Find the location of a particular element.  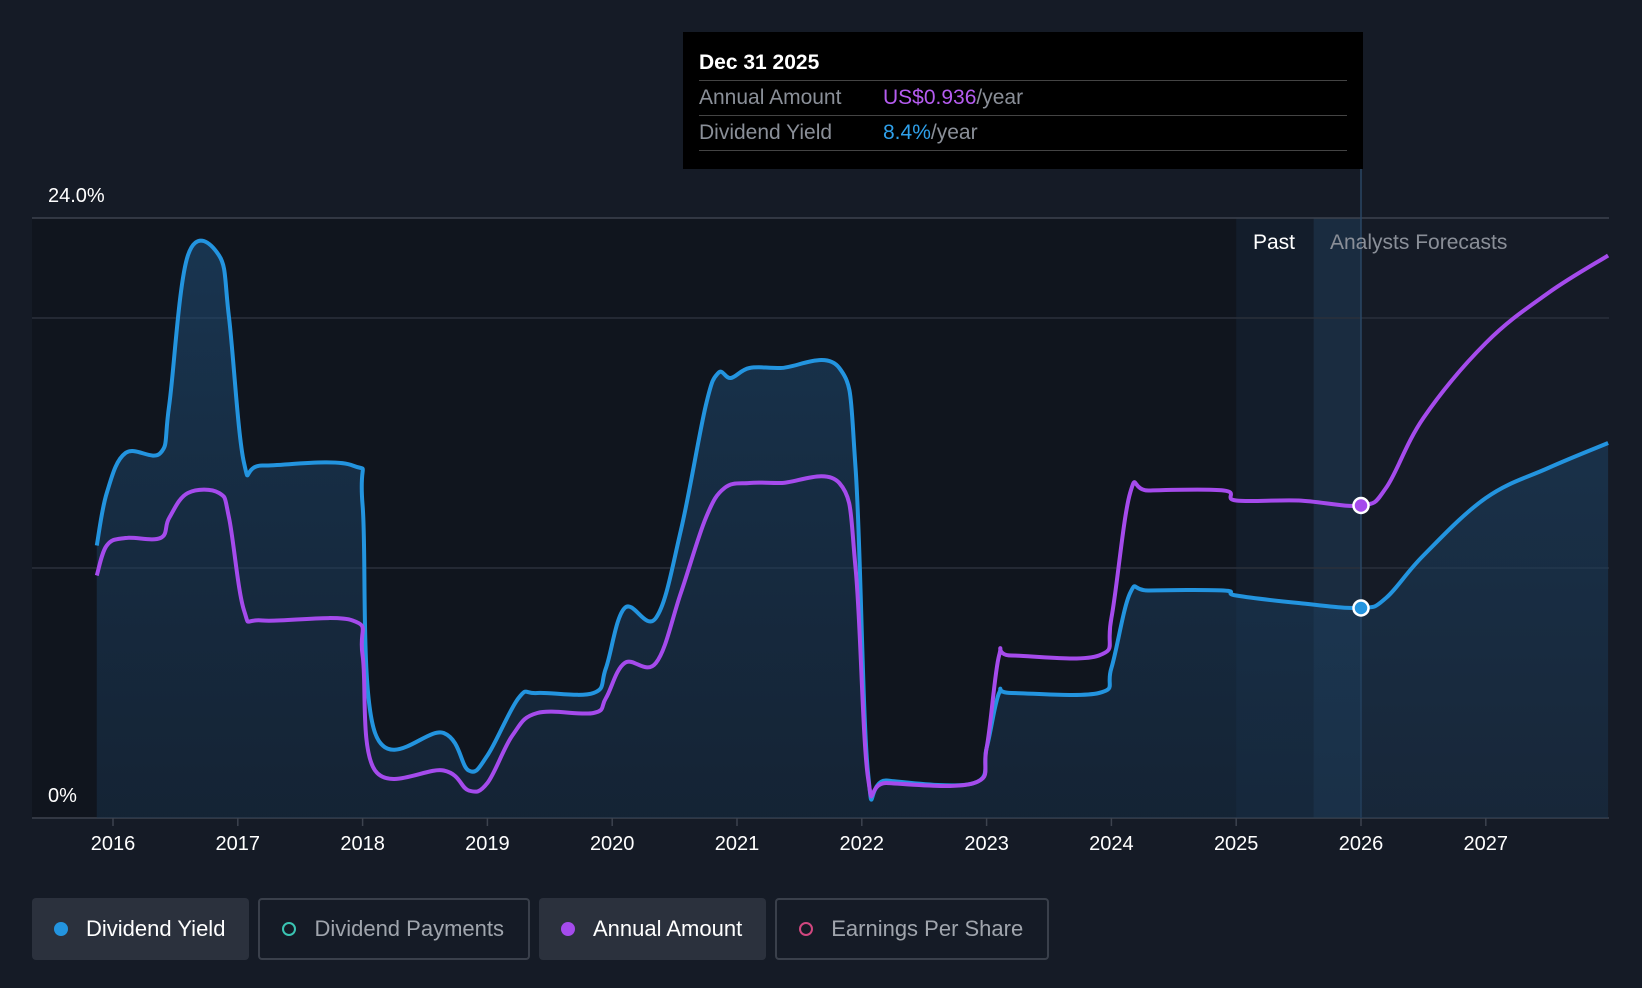

x-tick-label: 2022 is located at coordinates (862, 844).